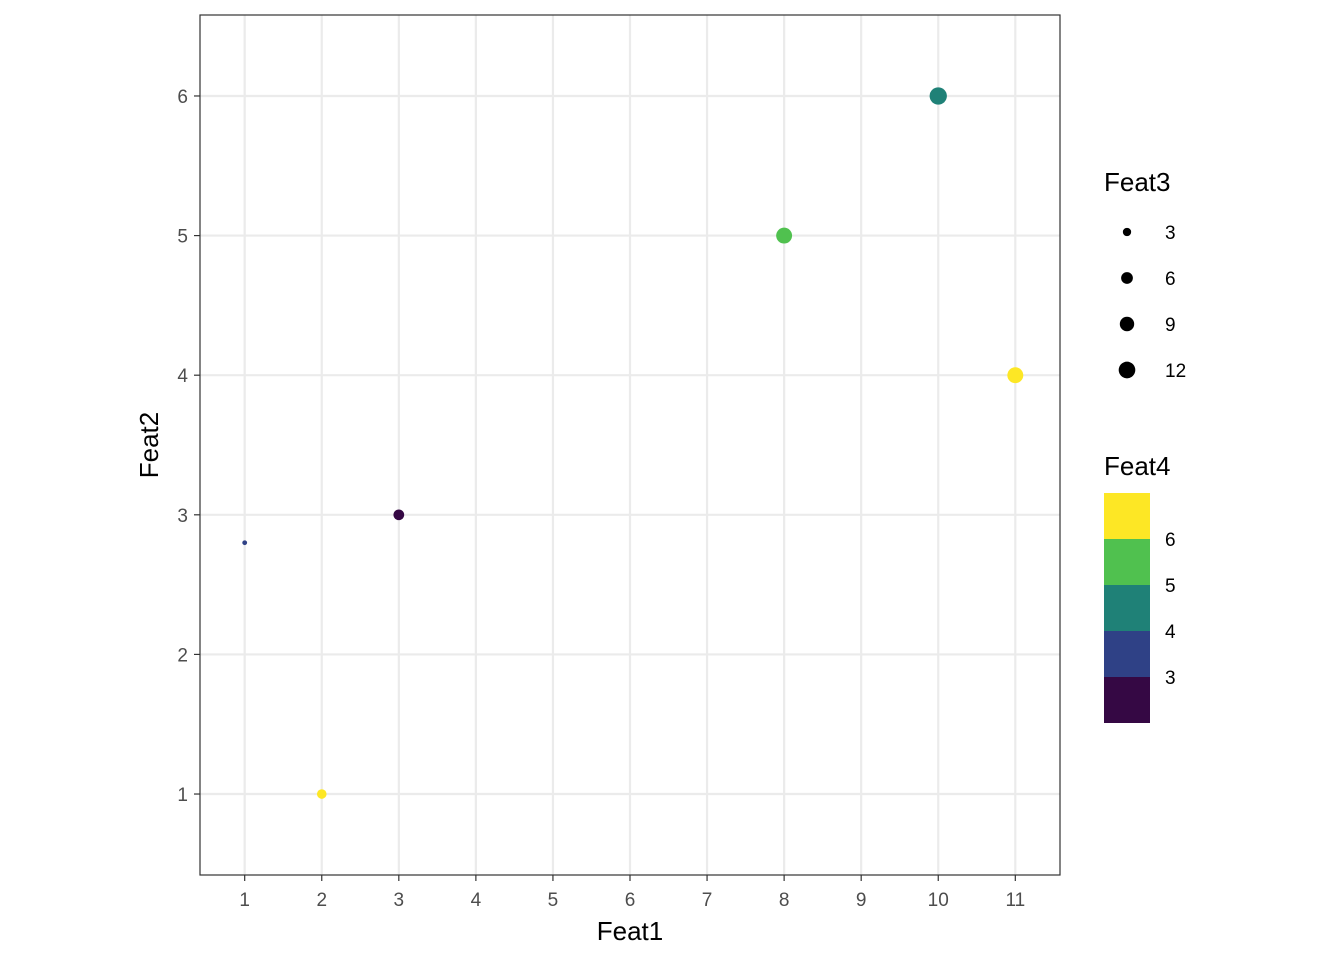 This screenshot has height=960, width=1344. What do you see at coordinates (1137, 466) in the screenshot?
I see `color-legend-title: Feat4` at bounding box center [1137, 466].